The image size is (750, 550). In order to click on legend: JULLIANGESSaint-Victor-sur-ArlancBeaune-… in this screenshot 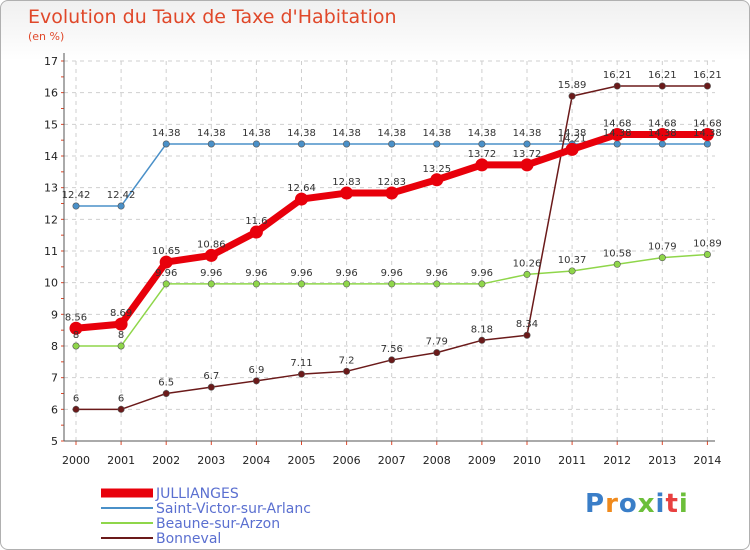, I will do `click(206, 516)`.